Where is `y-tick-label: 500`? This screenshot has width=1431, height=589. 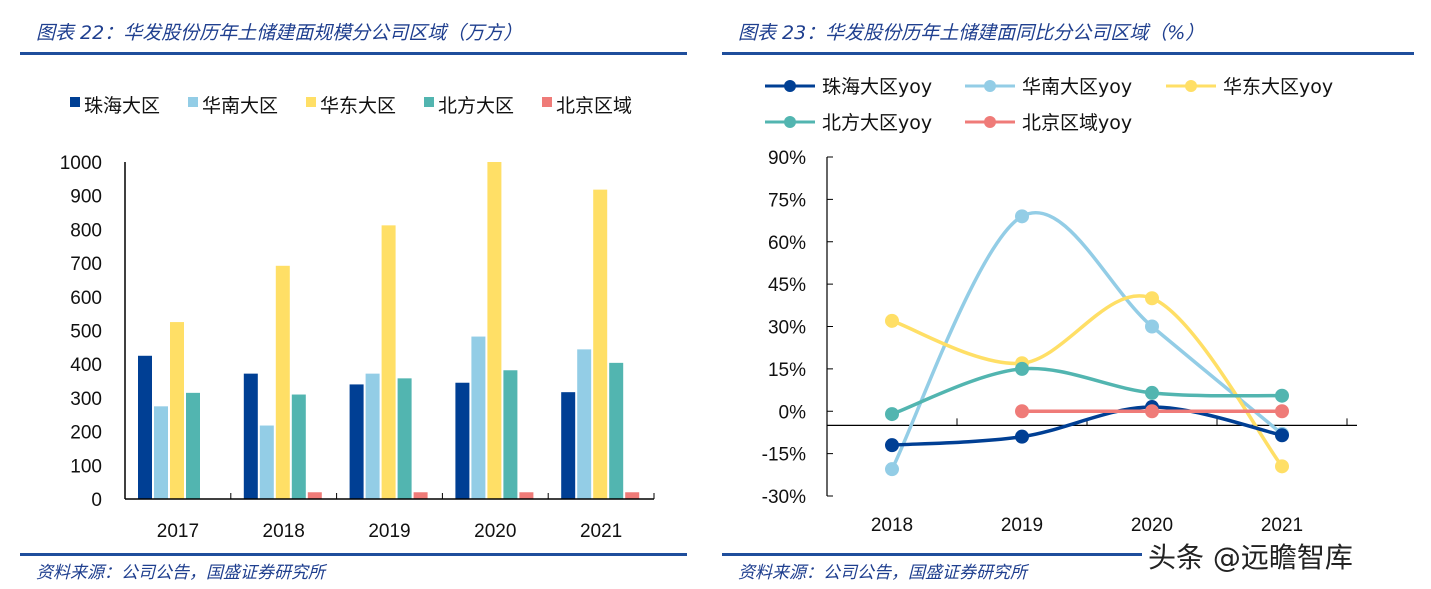 y-tick-label: 500 is located at coordinates (86, 332).